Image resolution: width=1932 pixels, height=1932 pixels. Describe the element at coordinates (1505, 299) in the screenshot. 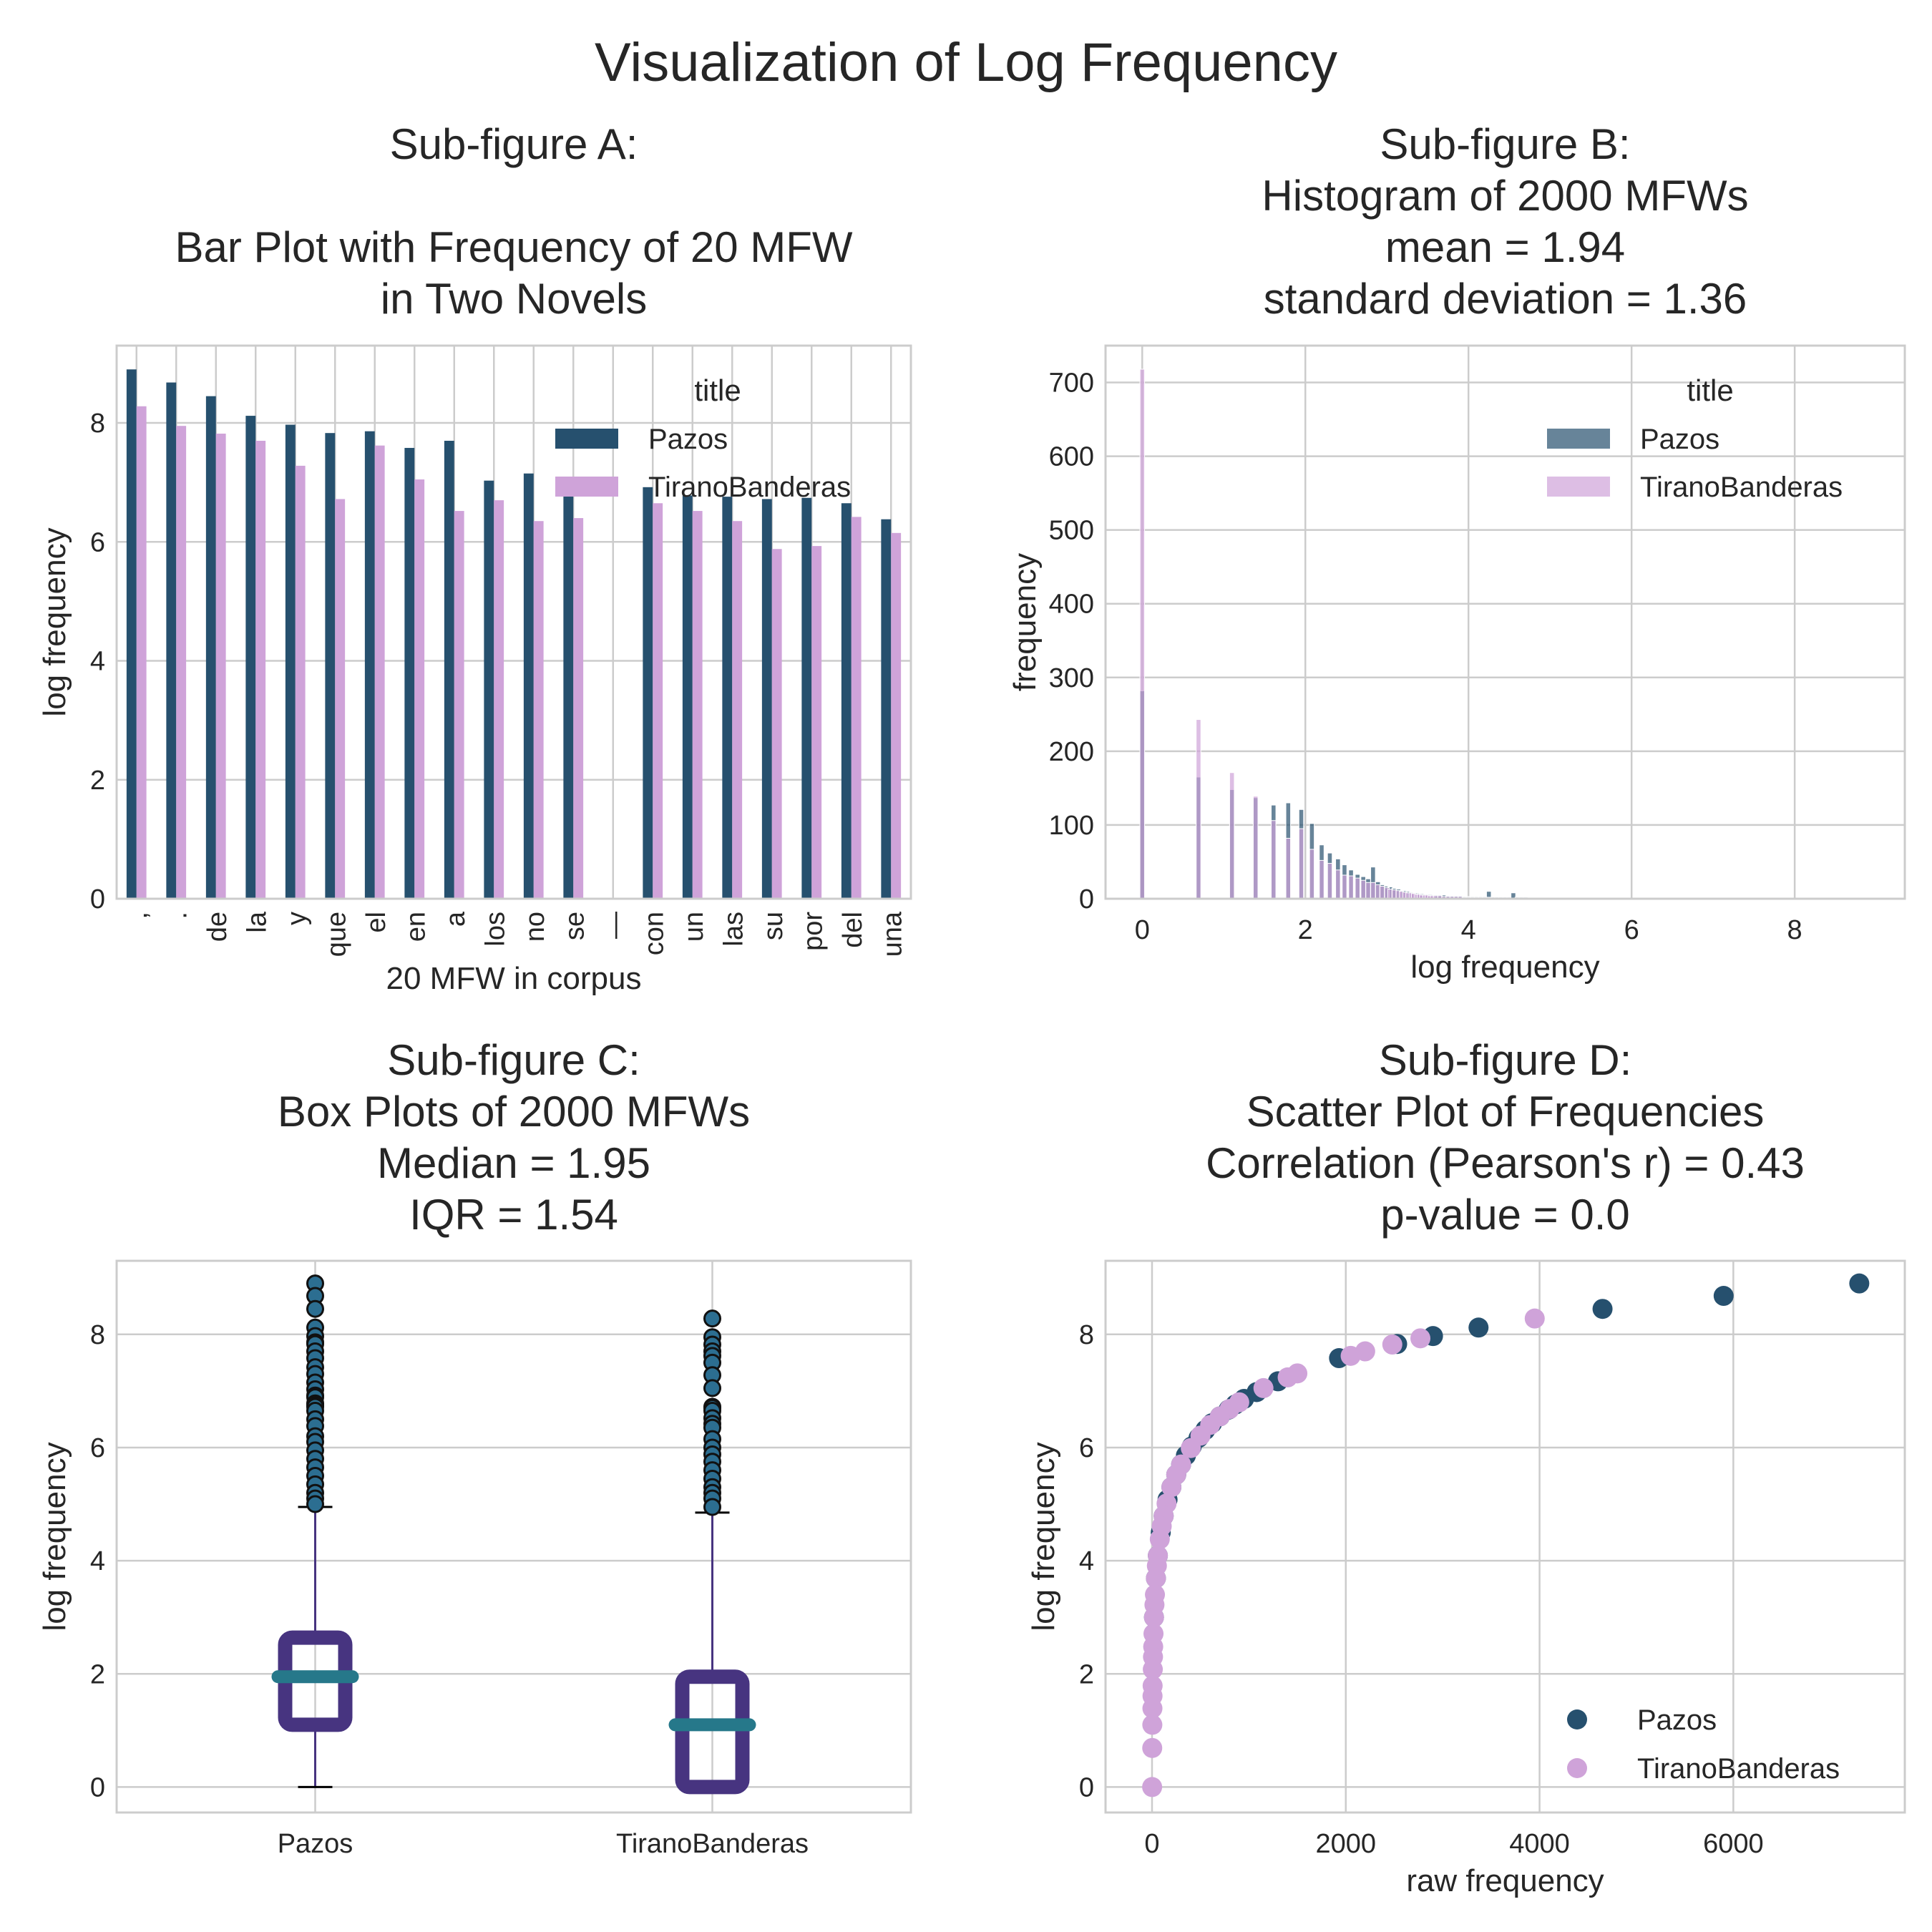

I see `chart-title-line: standard deviation = 1.36` at that location.